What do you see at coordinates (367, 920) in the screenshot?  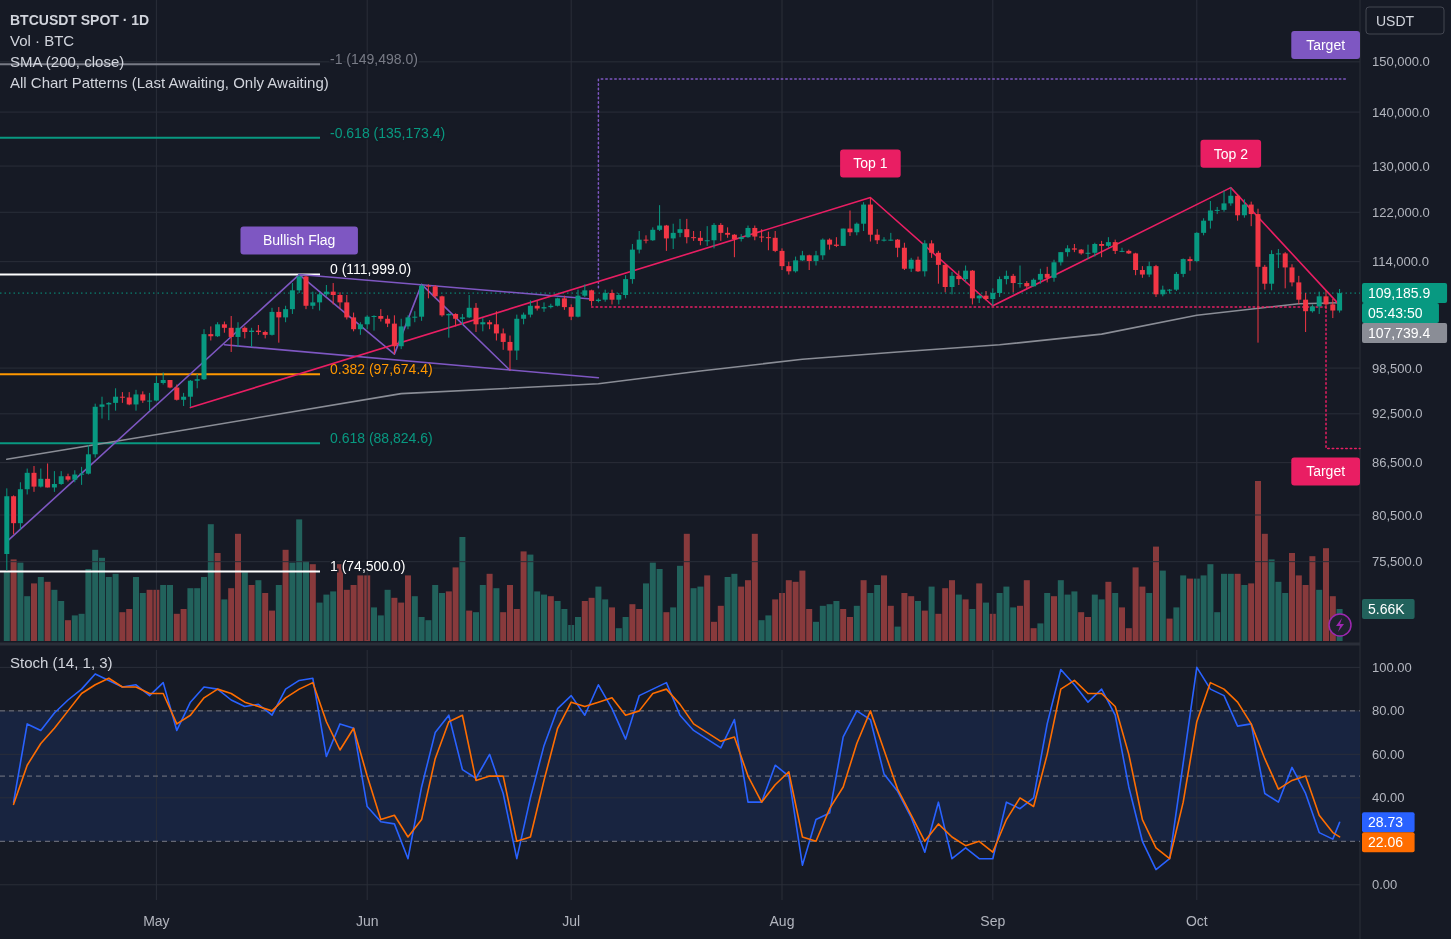 I see `x-tick-label: Jun` at bounding box center [367, 920].